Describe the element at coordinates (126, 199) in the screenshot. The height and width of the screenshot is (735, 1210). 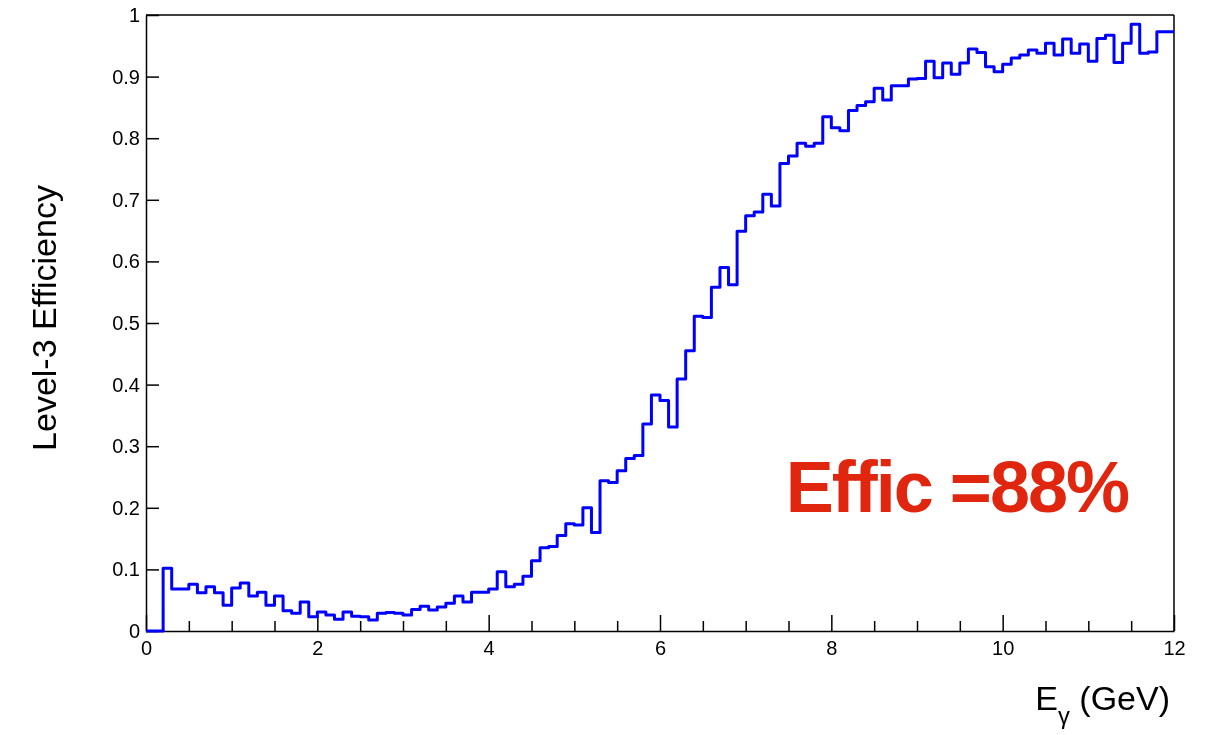
I see `y-tick-label: 0.7` at that location.